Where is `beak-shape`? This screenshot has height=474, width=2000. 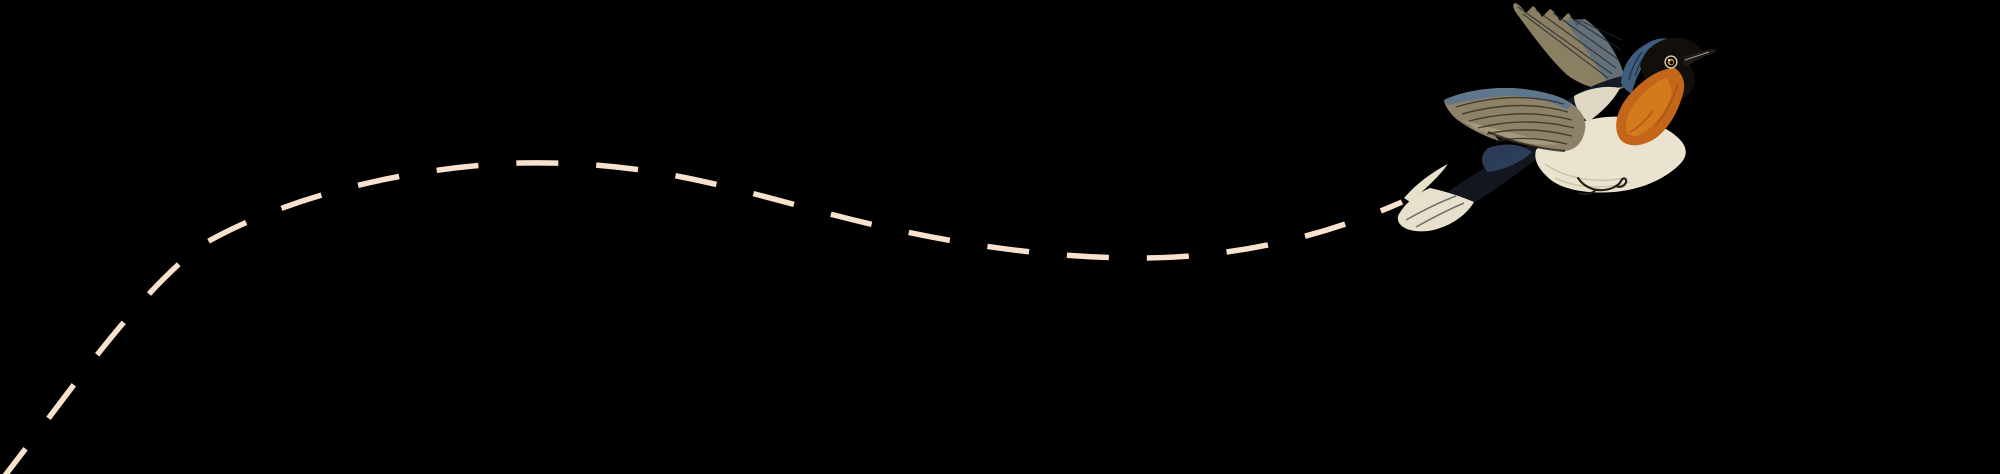 beak-shape is located at coordinates (1699, 58).